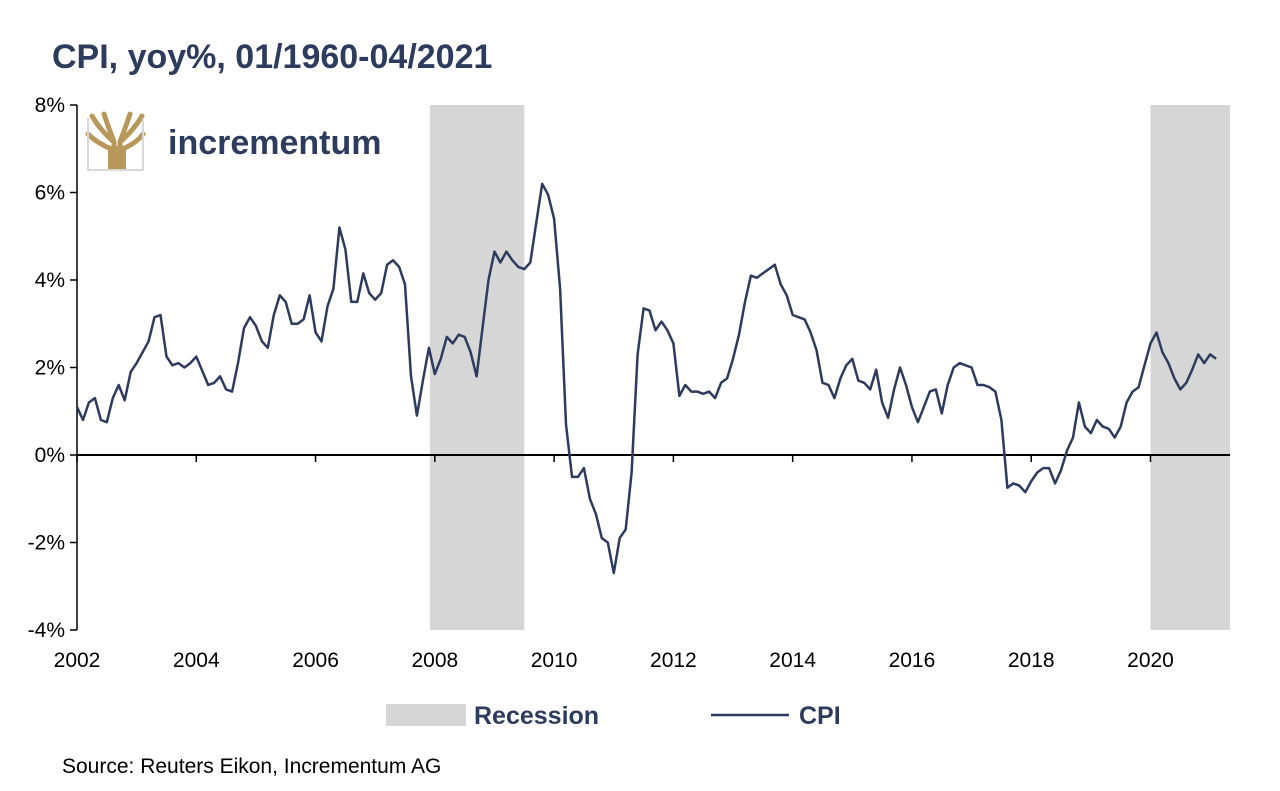  Describe the element at coordinates (50, 105) in the screenshot. I see `y-tick-label: 8%` at that location.